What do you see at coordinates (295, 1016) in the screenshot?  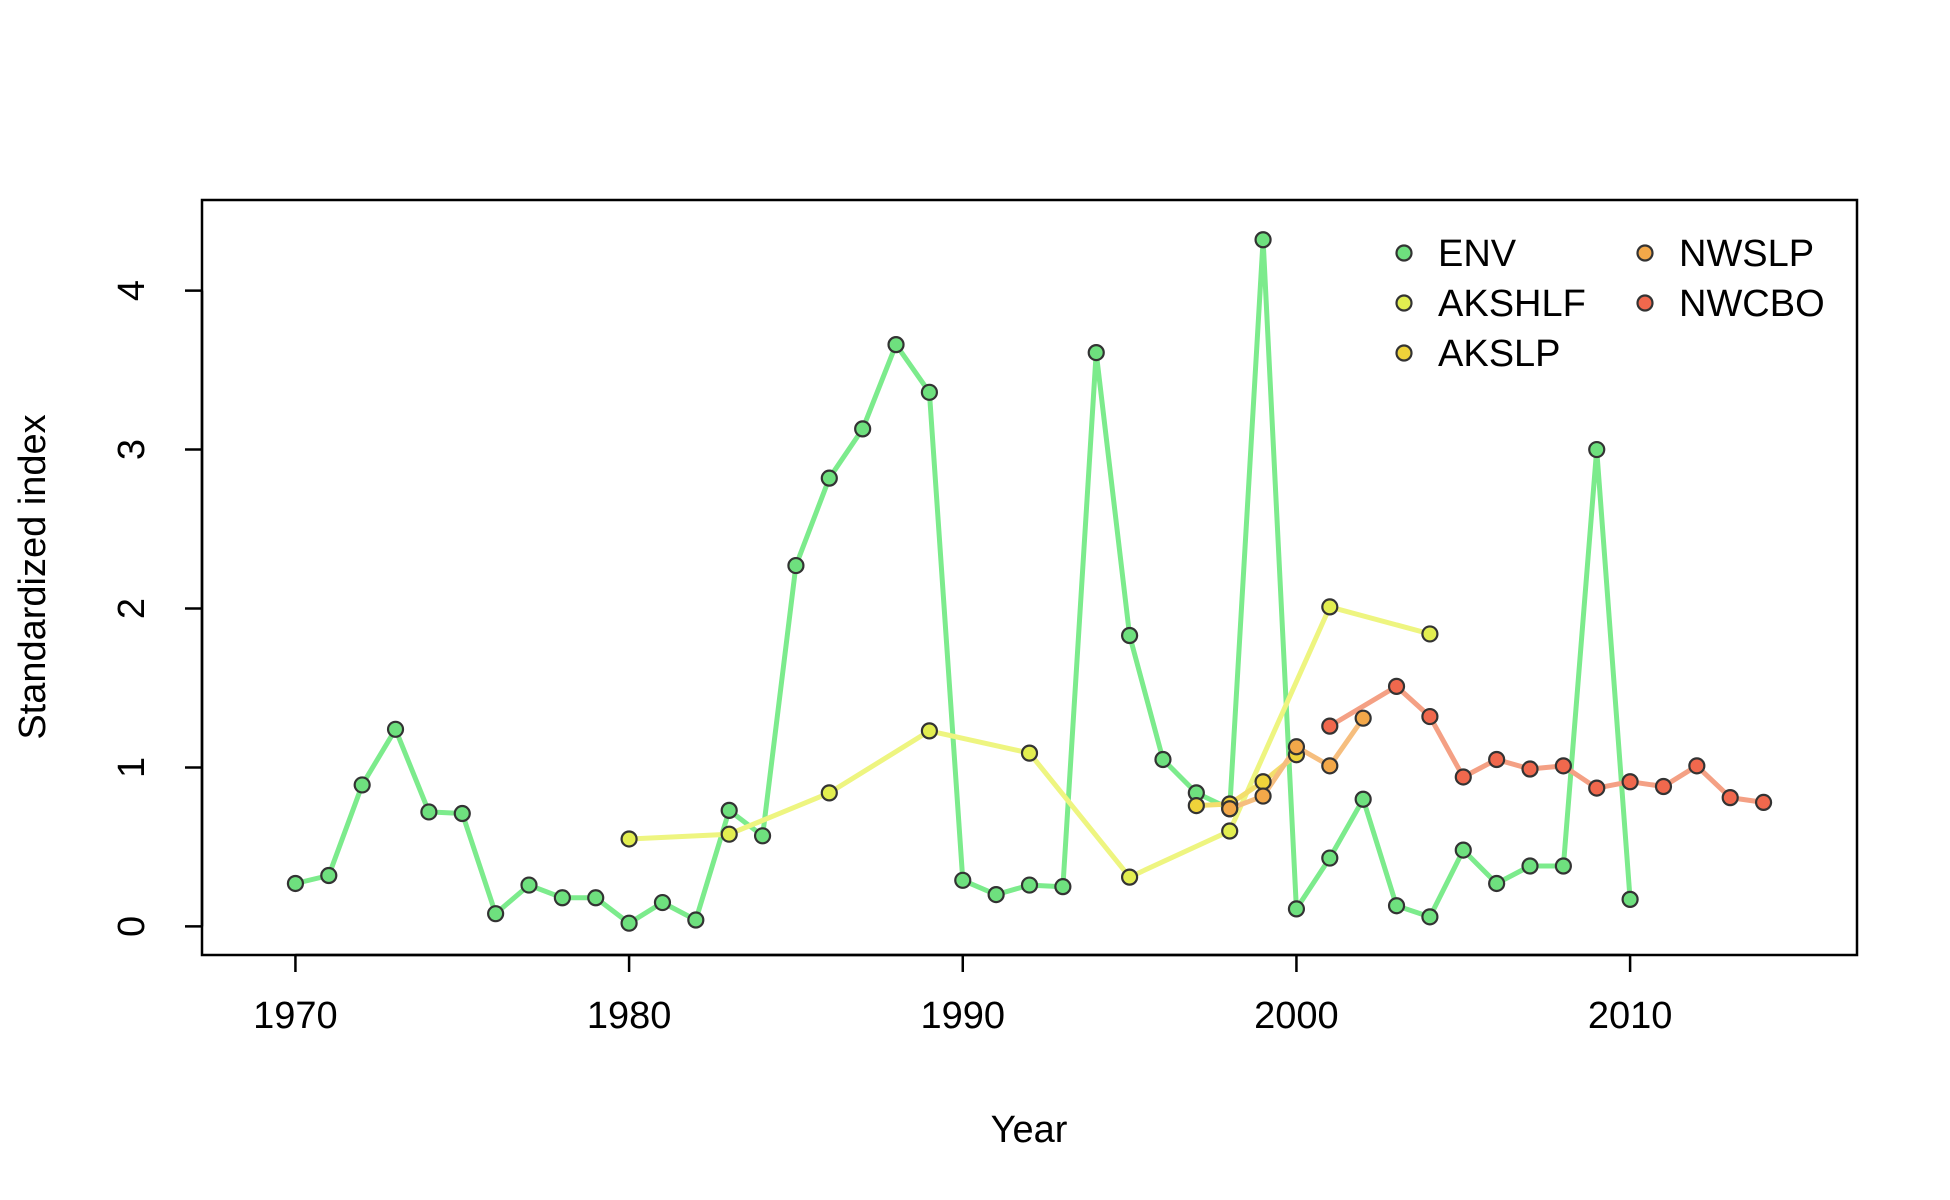 I see `x-tick-label: 1970` at bounding box center [295, 1016].